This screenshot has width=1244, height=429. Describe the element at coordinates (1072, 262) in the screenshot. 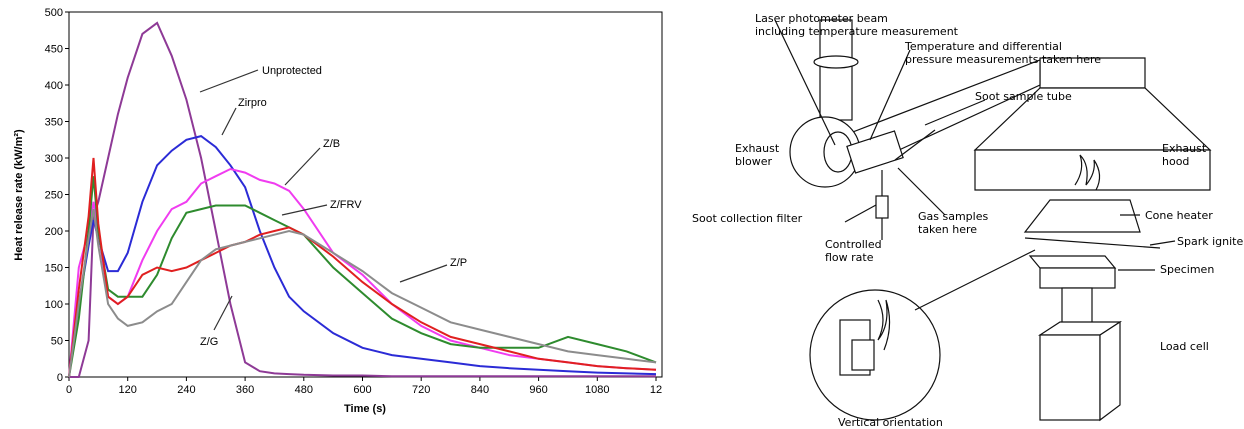

I see `specimen-top` at that location.